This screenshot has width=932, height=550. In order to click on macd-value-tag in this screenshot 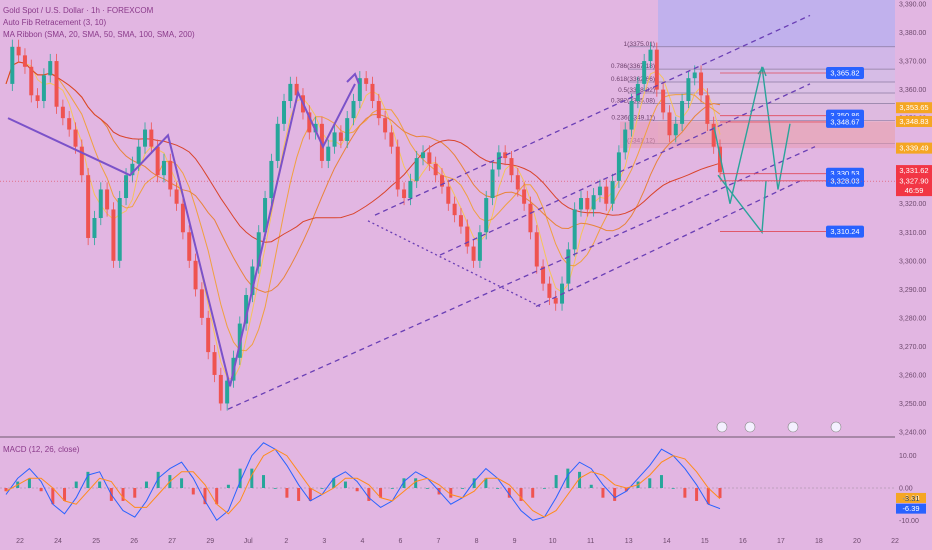, I will do `click(911, 497)`.